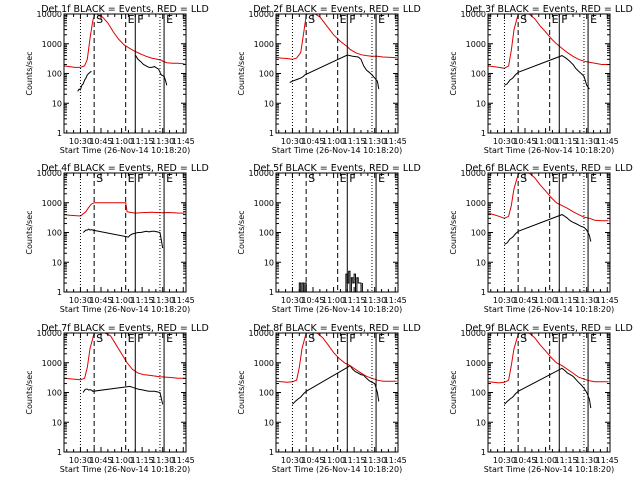 The height and width of the screenshot is (480, 640). Describe the element at coordinates (337, 9) in the screenshot. I see `panel-title: Det 2f BLACK = Events, RED = LLD` at that location.